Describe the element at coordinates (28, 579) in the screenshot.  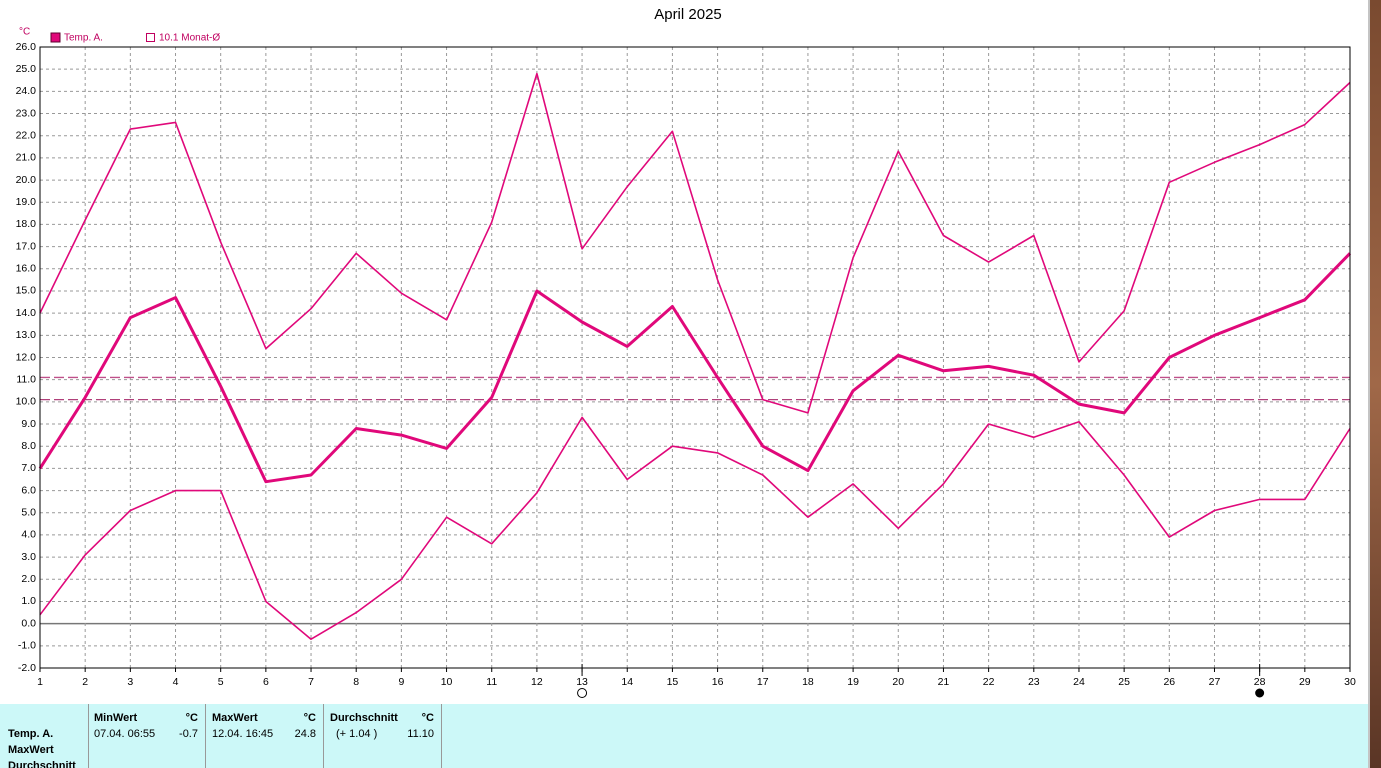
I see `y-tick-label: 2.0` at that location.